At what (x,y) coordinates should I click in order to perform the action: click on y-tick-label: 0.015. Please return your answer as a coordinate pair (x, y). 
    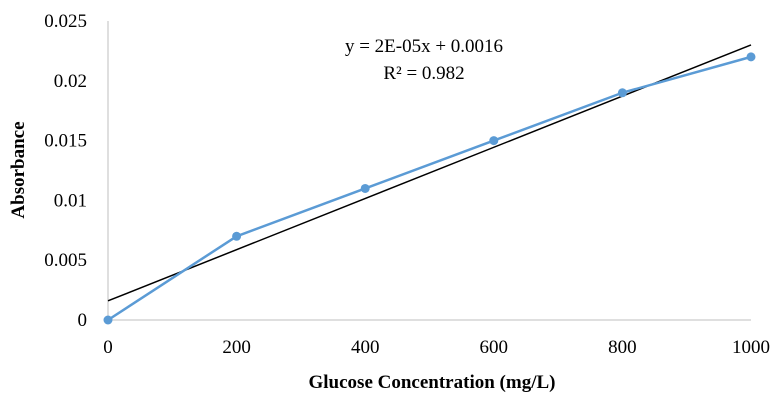
    Looking at the image, I should click on (65, 141).